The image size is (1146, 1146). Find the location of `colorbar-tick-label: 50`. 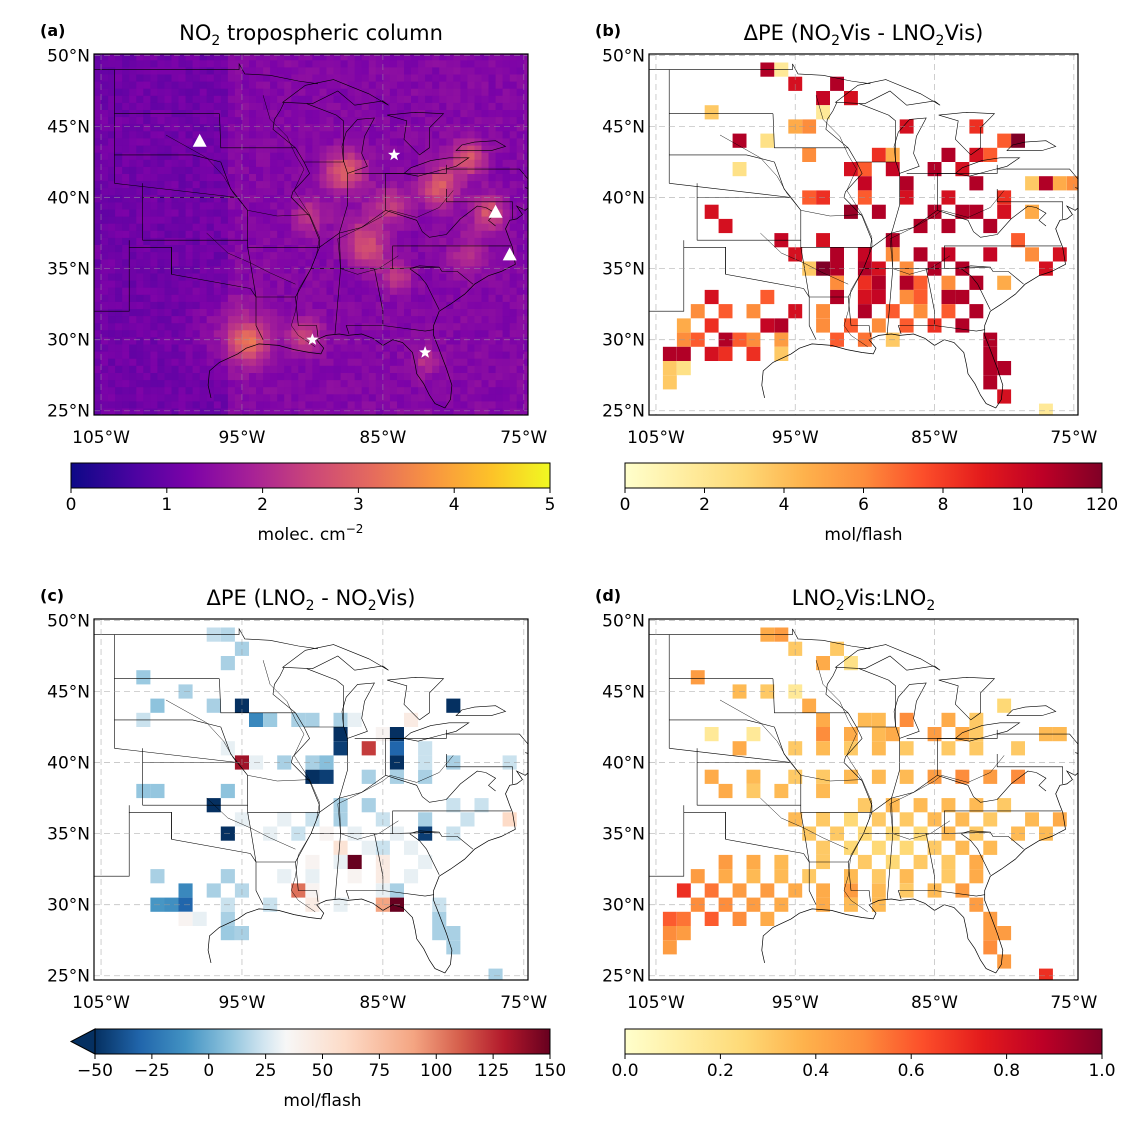

colorbar-tick-label: 50 is located at coordinates (323, 1071).